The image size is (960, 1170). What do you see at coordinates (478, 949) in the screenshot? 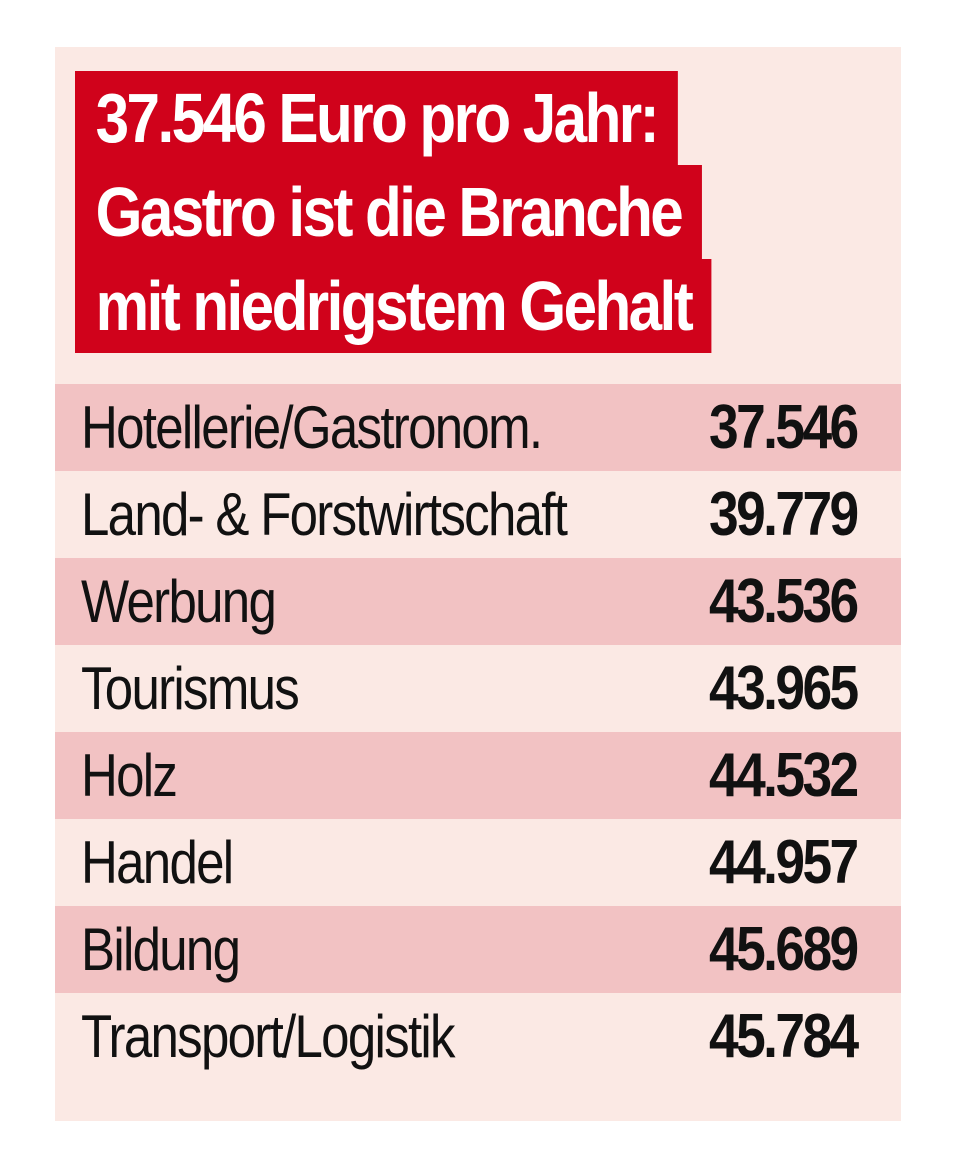
I see `table-row: Bildung 45.689` at bounding box center [478, 949].